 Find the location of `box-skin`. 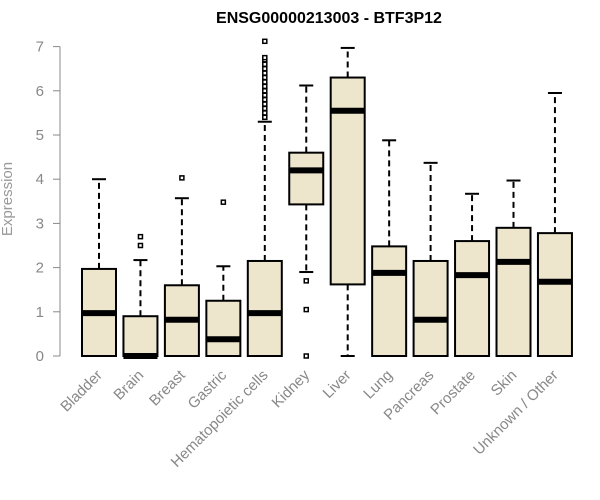

box-skin is located at coordinates (513, 268).